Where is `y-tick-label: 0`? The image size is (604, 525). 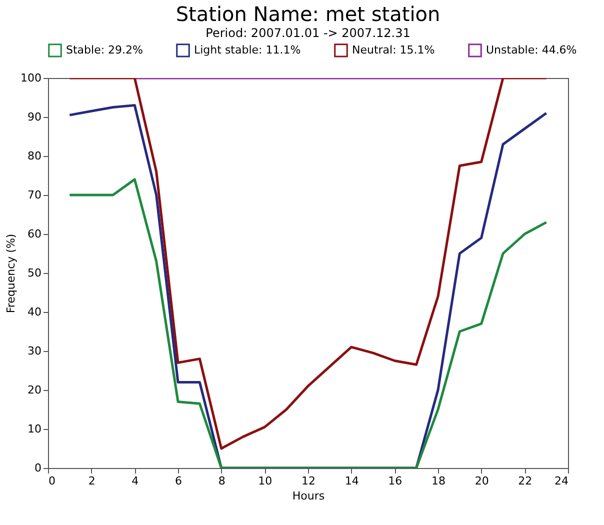
y-tick-label: 0 is located at coordinates (38, 468).